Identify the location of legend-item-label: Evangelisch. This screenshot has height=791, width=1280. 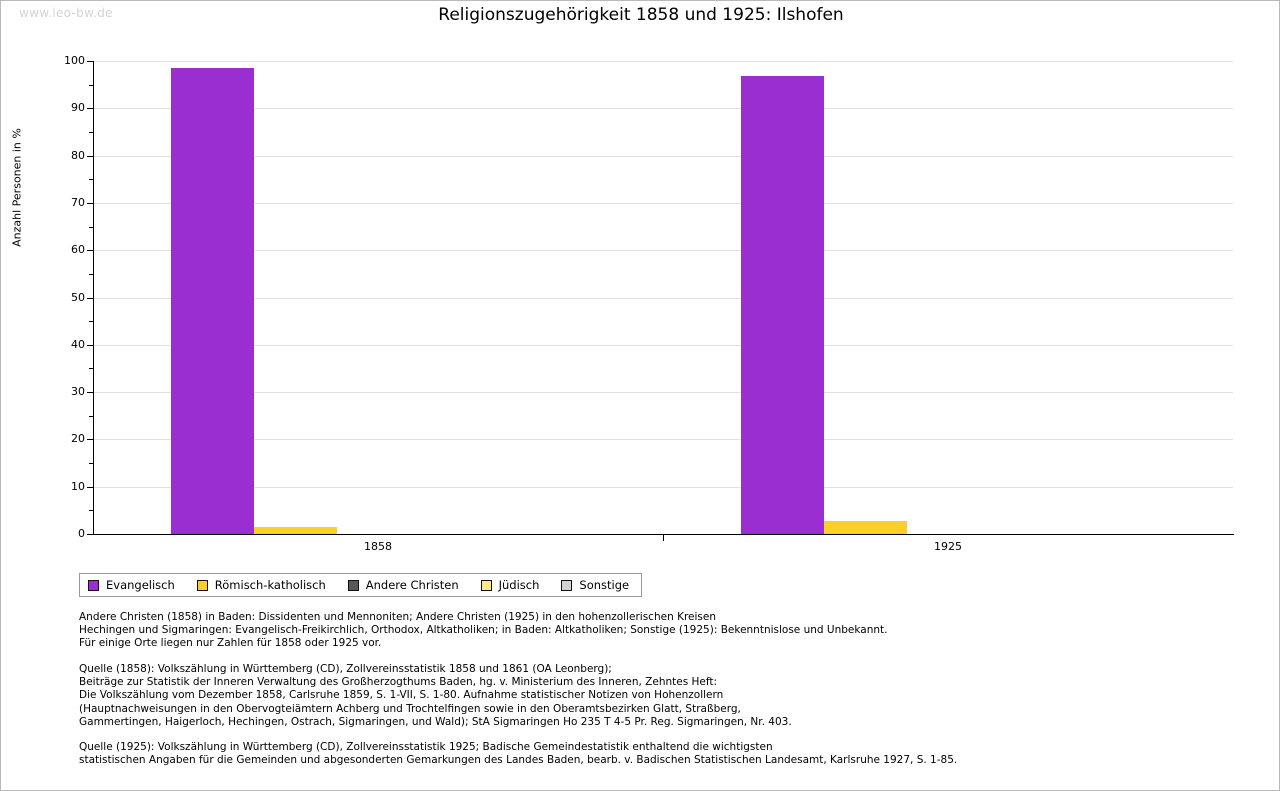
(140, 585).